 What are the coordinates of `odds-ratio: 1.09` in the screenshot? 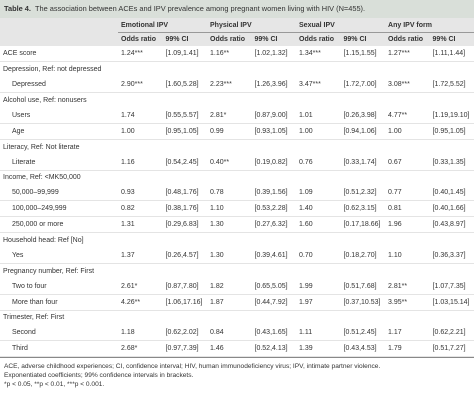 It's located at (306, 193).